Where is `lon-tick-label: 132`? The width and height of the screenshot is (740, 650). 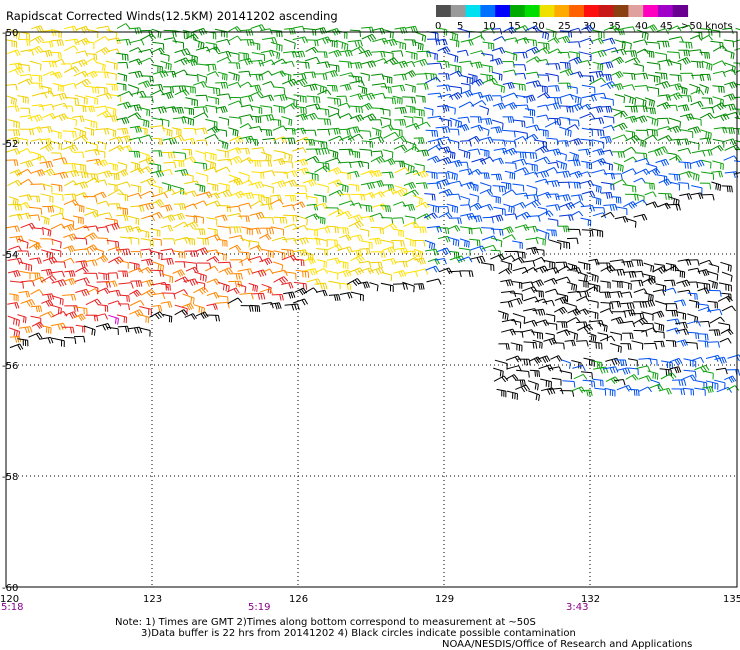
lon-tick-label: 132 is located at coordinates (590, 599).